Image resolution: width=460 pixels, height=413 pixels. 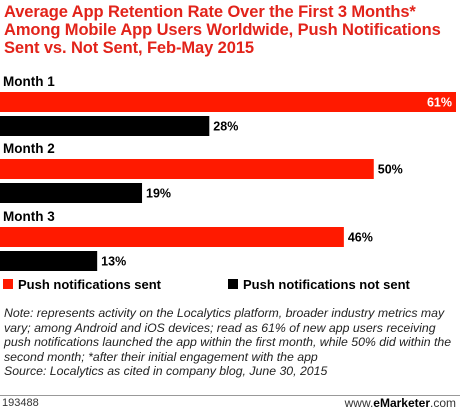 What do you see at coordinates (225, 127) in the screenshot?
I see `data-label: 28%` at bounding box center [225, 127].